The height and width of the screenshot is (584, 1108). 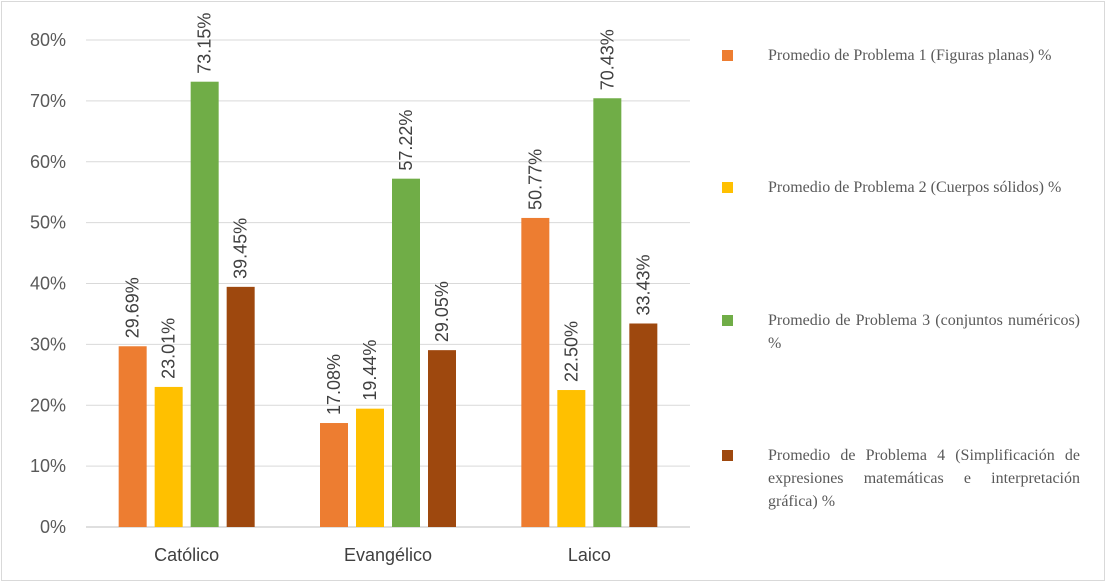 I want to click on x-axis-category-labels: Católico Evangélico Laico, so click(x=382, y=555).